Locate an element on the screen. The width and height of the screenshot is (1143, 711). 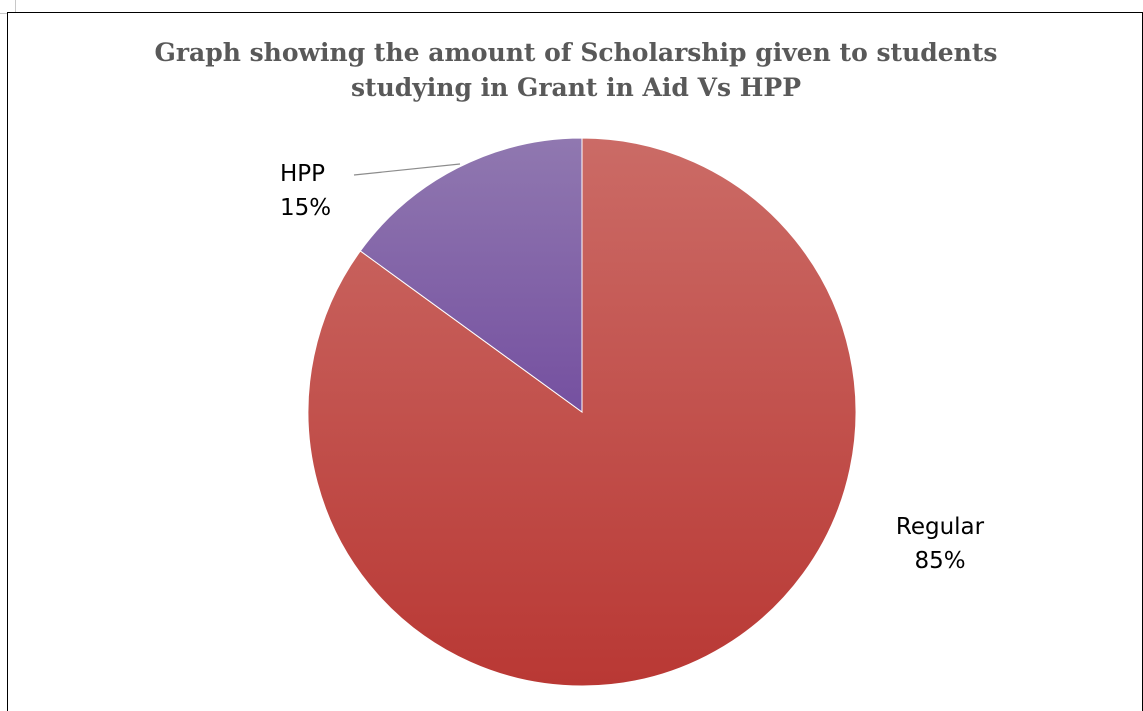
slice-label-regular-category: Regular is located at coordinates (940, 527).